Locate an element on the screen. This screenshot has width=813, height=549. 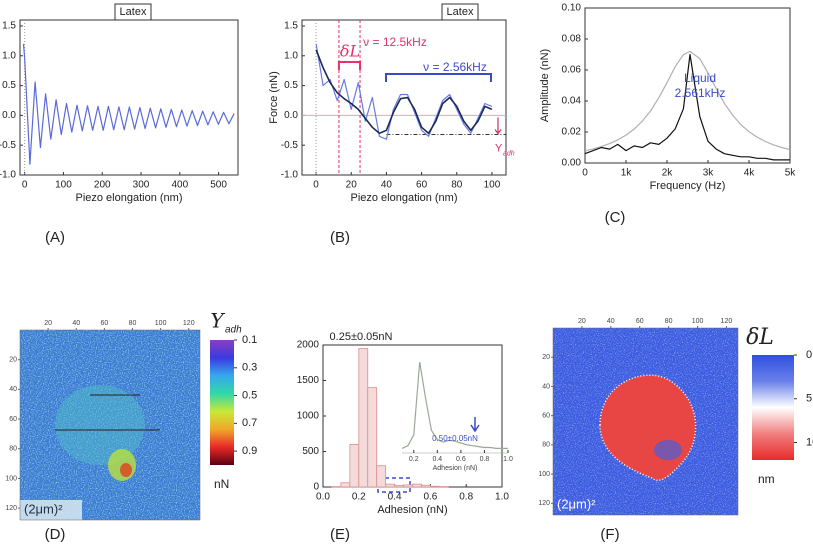
y-tick-label: 100 is located at coordinates (11, 478).